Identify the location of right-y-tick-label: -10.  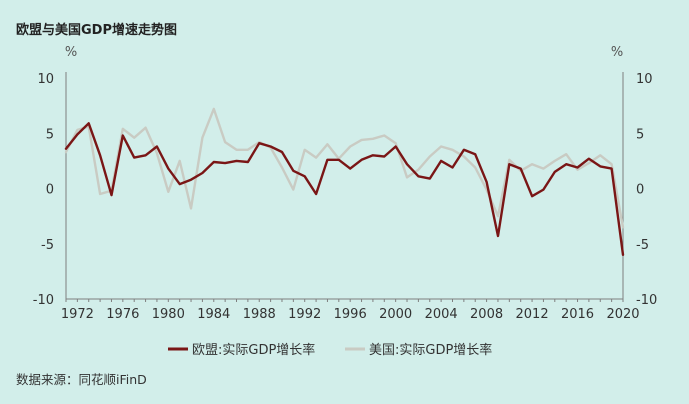
(646, 300).